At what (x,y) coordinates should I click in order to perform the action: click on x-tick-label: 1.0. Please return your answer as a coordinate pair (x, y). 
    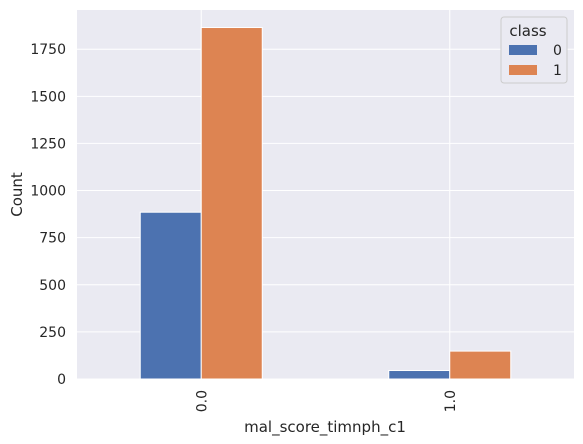
    Looking at the image, I should click on (451, 401).